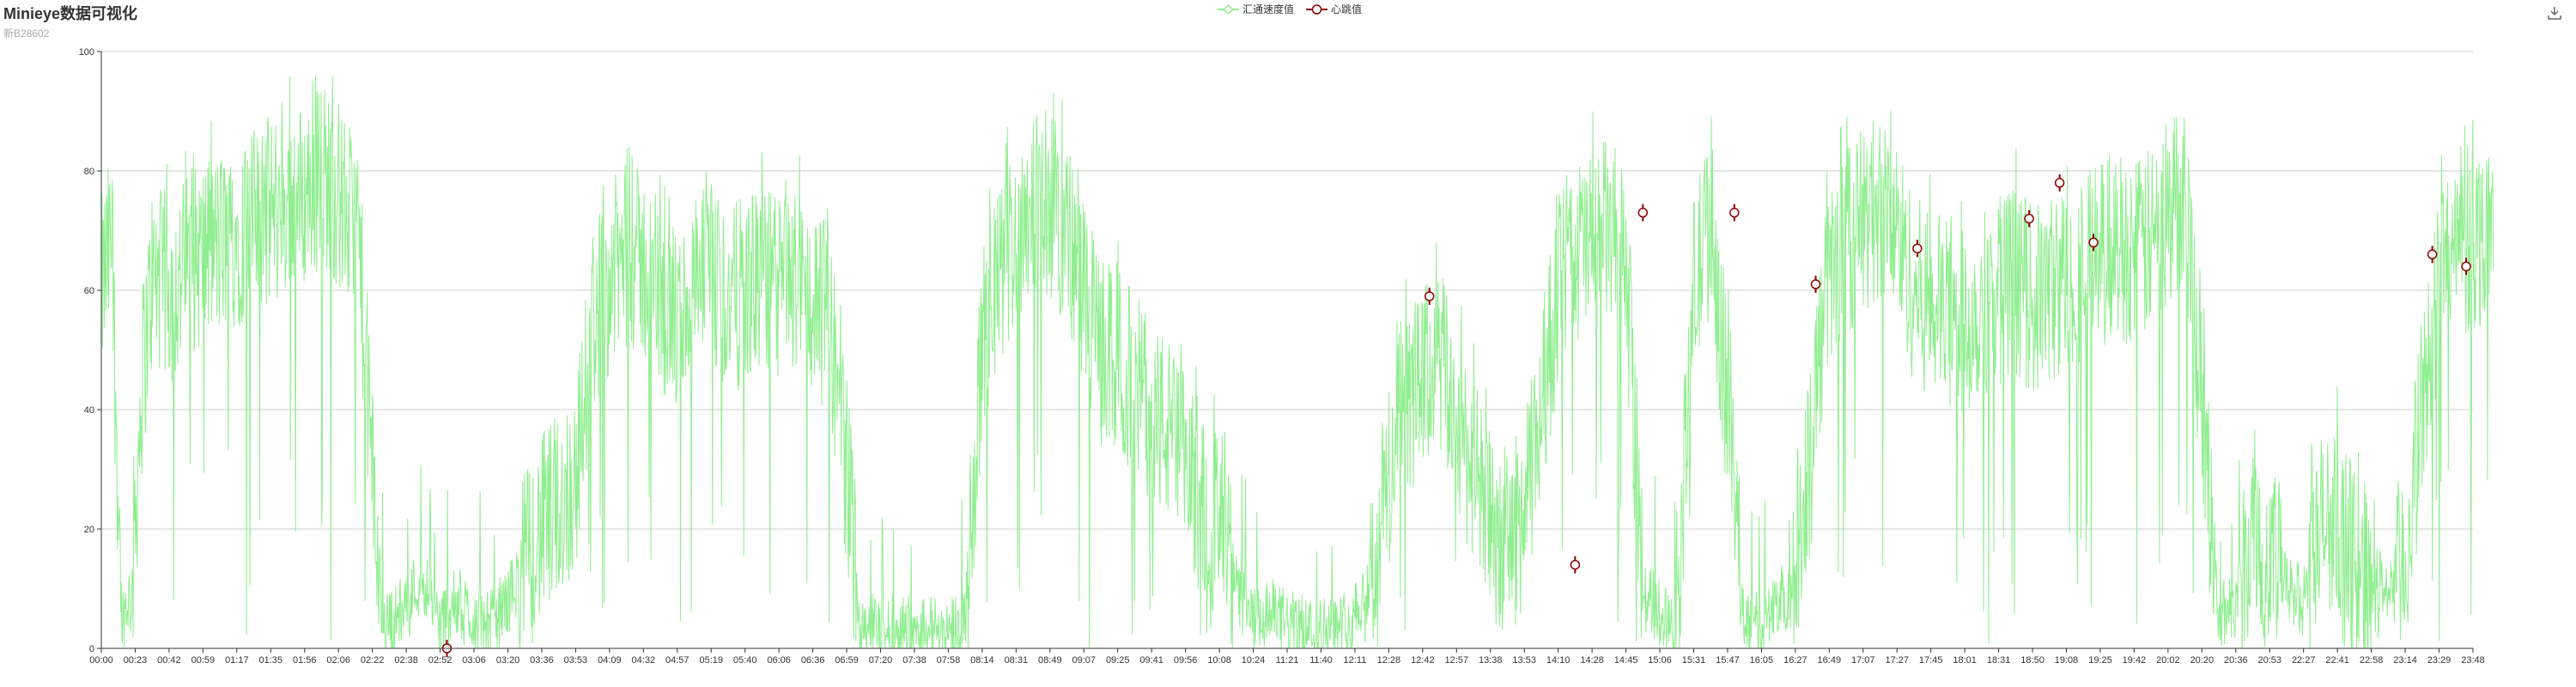 The width and height of the screenshot is (2576, 687). I want to click on x-tick-label: 03:53, so click(576, 660).